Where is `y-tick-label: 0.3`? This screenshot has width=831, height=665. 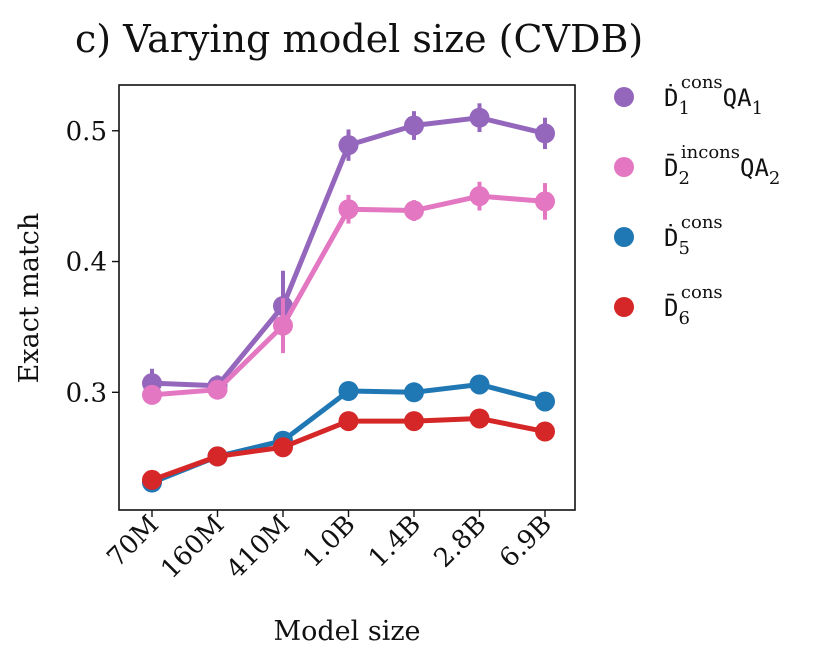 y-tick-label: 0.3 is located at coordinates (86, 393).